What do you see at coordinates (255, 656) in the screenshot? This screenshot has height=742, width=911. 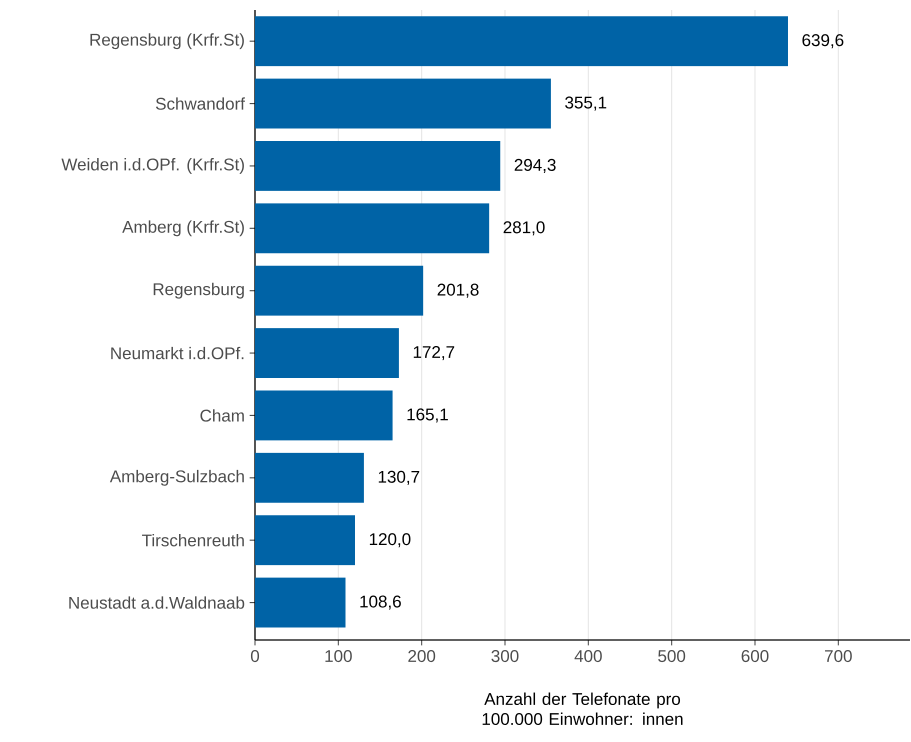 I see `x-tick-label: 0` at bounding box center [255, 656].